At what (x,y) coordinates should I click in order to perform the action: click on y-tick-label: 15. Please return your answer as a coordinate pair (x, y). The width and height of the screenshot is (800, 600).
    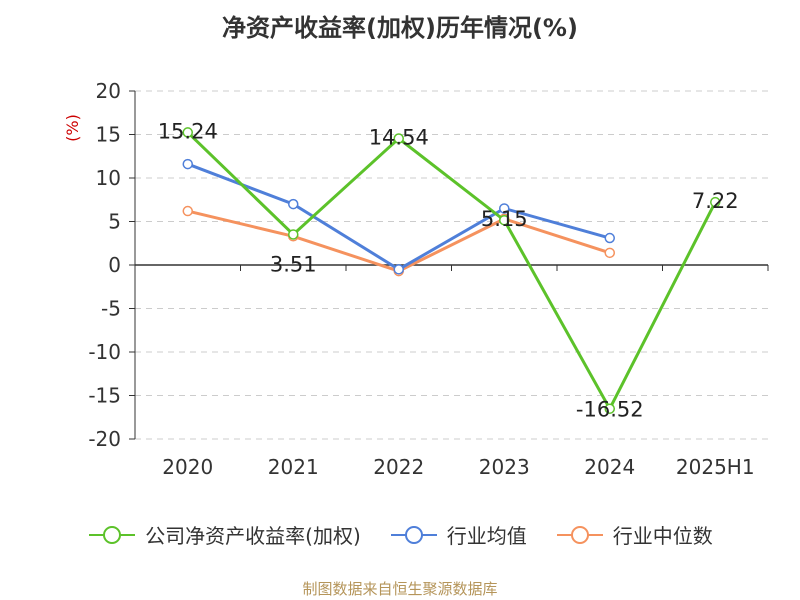
    Looking at the image, I should click on (108, 135).